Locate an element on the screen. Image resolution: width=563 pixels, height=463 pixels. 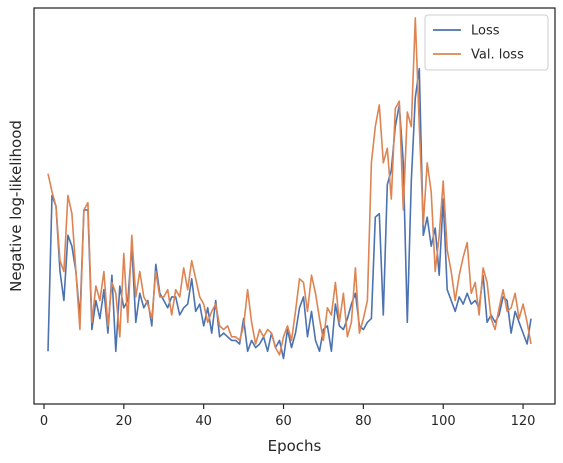
legend-box is located at coordinates (486, 42).